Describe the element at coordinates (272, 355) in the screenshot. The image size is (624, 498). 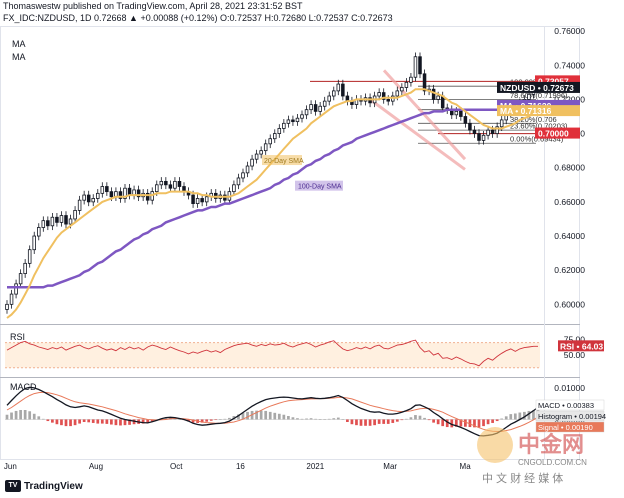
I see `rsi-band` at that location.